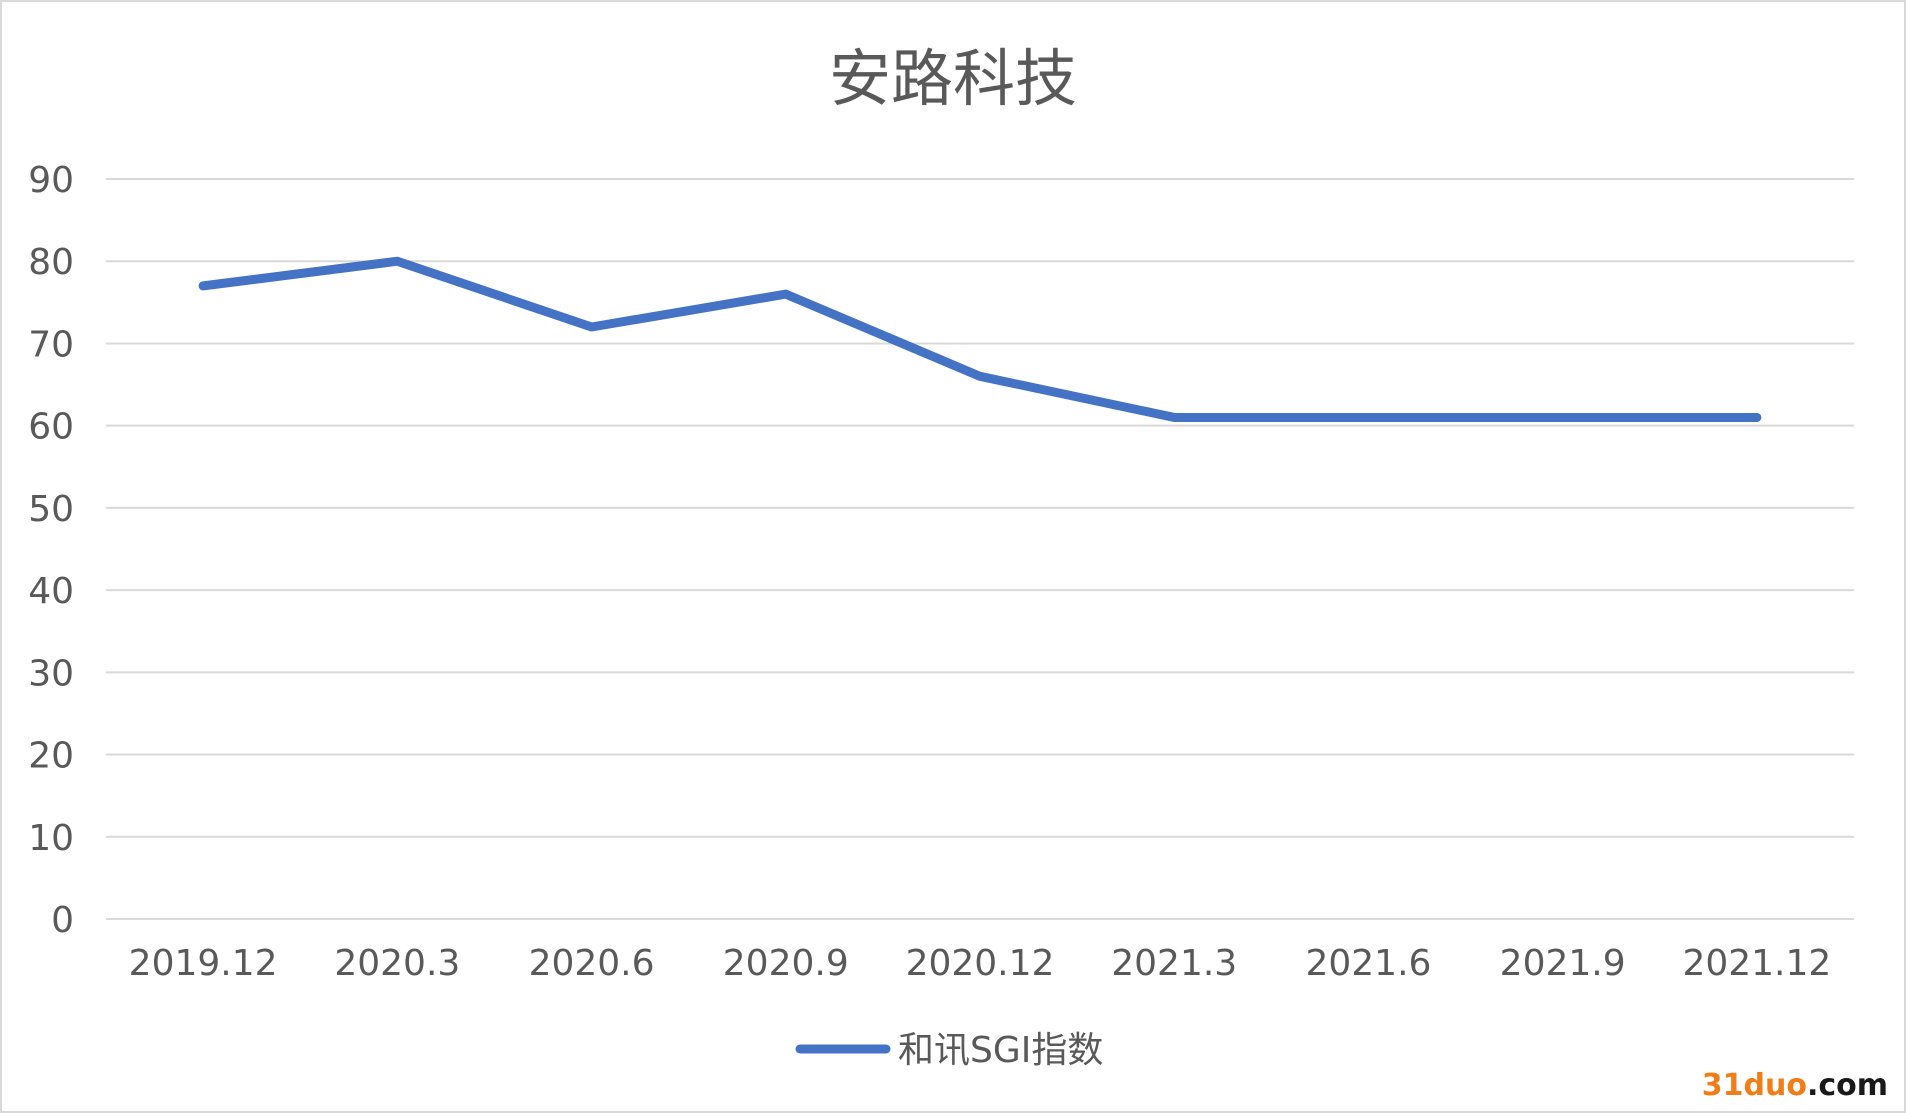 The height and width of the screenshot is (1113, 1906). What do you see at coordinates (203, 963) in the screenshot?
I see `x-tick-label: 2019.12` at bounding box center [203, 963].